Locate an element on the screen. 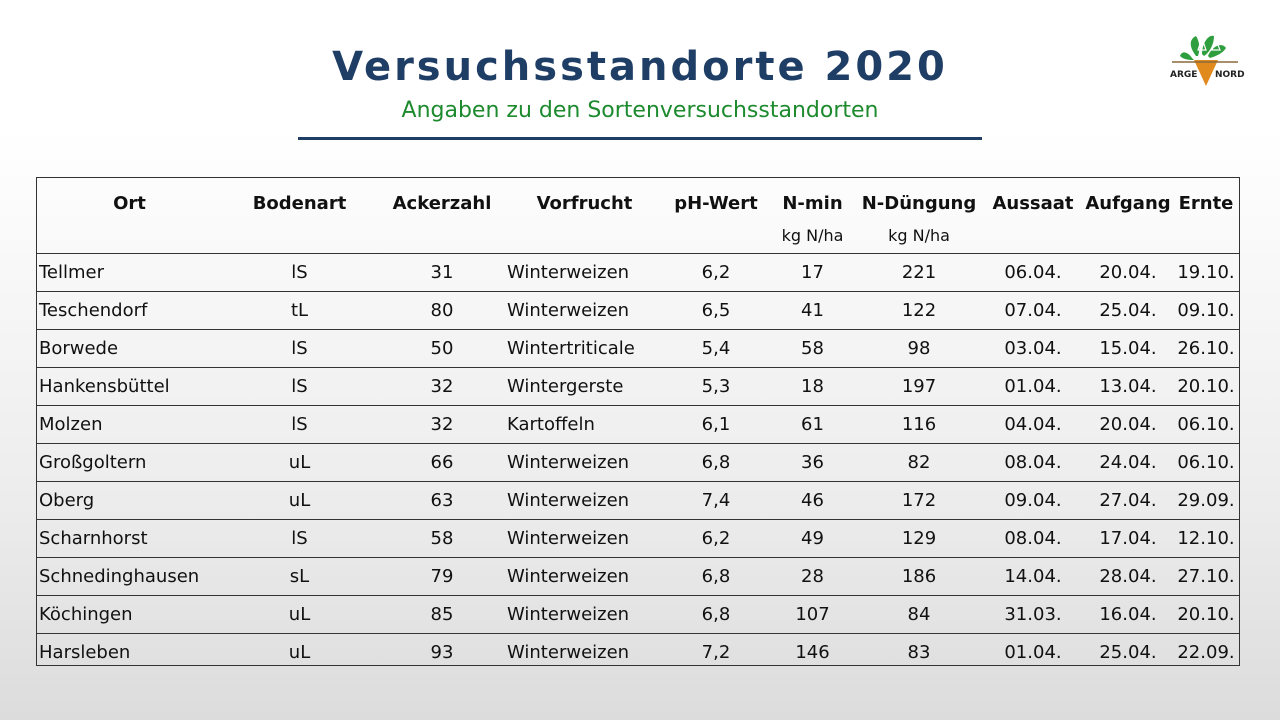 The image size is (1280, 720). col-header-aussaat: Aussaat is located at coordinates (1033, 203).